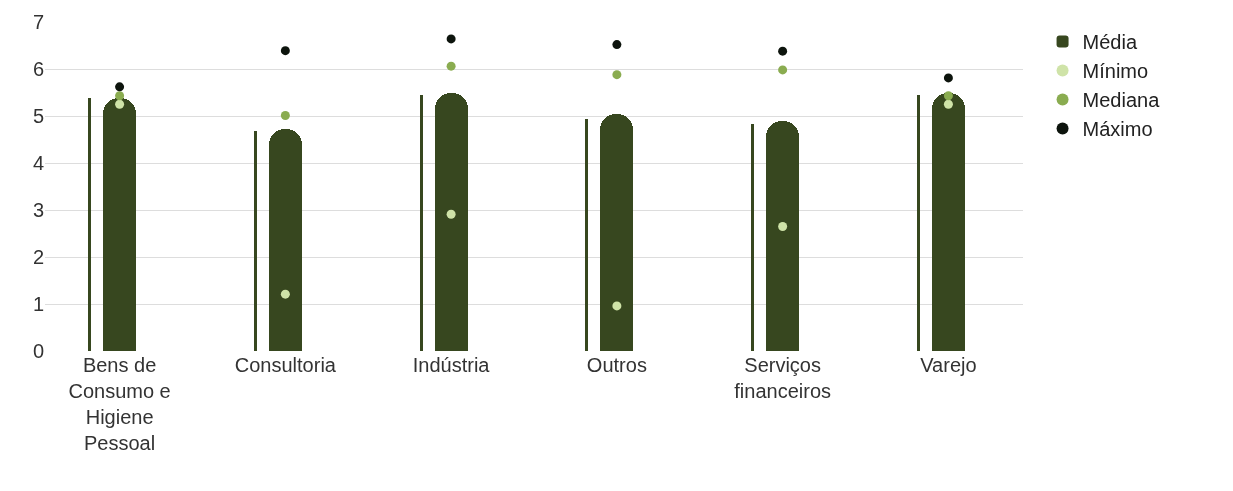  Describe the element at coordinates (38, 257) in the screenshot. I see `y-tick-label: 2` at that location.